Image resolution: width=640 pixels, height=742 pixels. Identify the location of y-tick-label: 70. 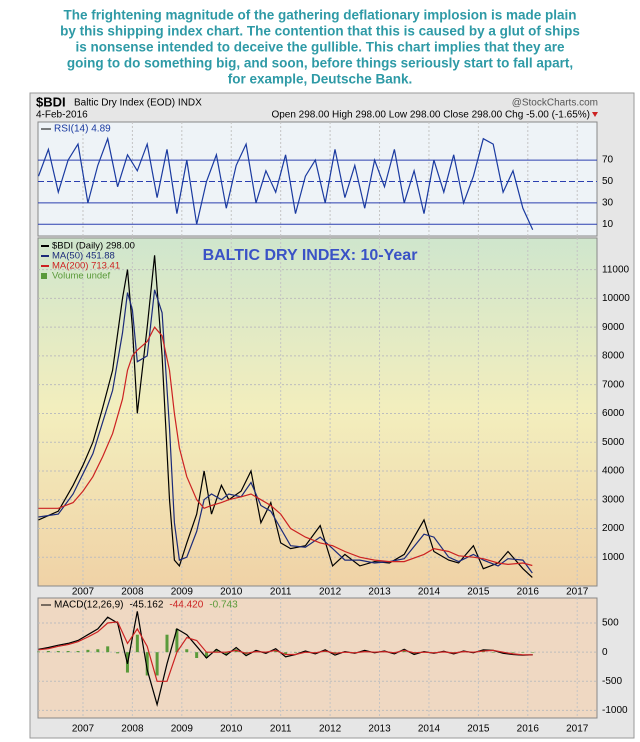
(608, 160).